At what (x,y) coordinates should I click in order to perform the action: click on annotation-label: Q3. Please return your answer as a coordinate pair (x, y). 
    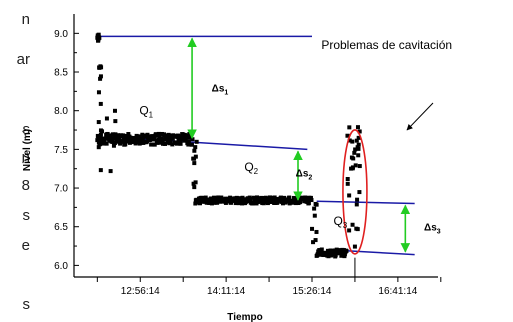
    Looking at the image, I should click on (340, 222).